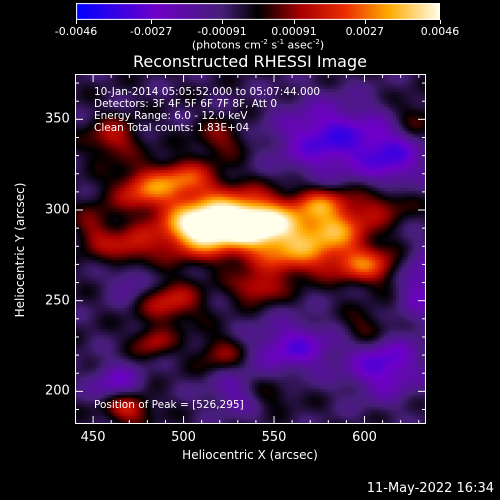 This screenshot has width=500, height=500. Describe the element at coordinates (57, 391) in the screenshot. I see `y-tick-label: 200` at that location.